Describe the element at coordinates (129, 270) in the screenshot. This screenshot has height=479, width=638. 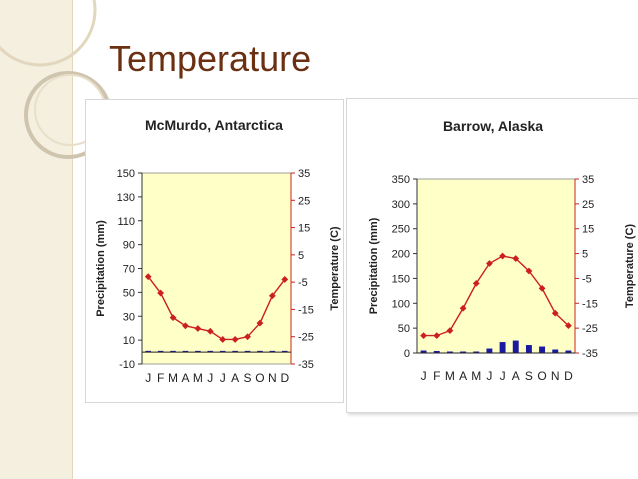
I see `left-tick-label: 70` at that location.